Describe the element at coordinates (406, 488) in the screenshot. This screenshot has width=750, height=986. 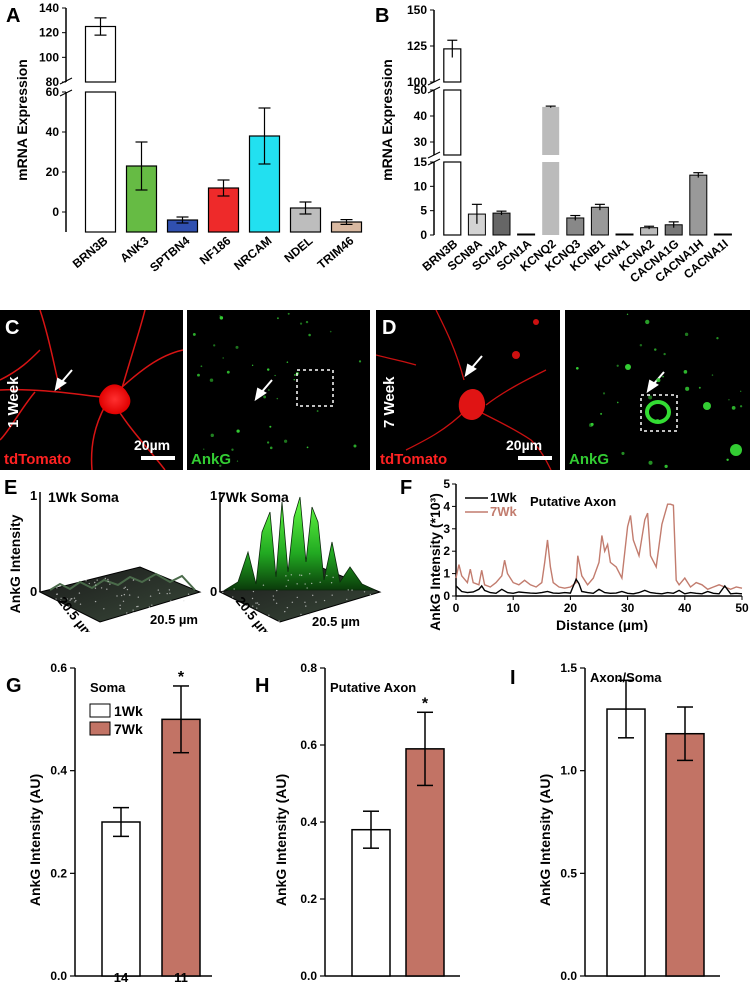
I see `panel-f-letter: F` at that location.